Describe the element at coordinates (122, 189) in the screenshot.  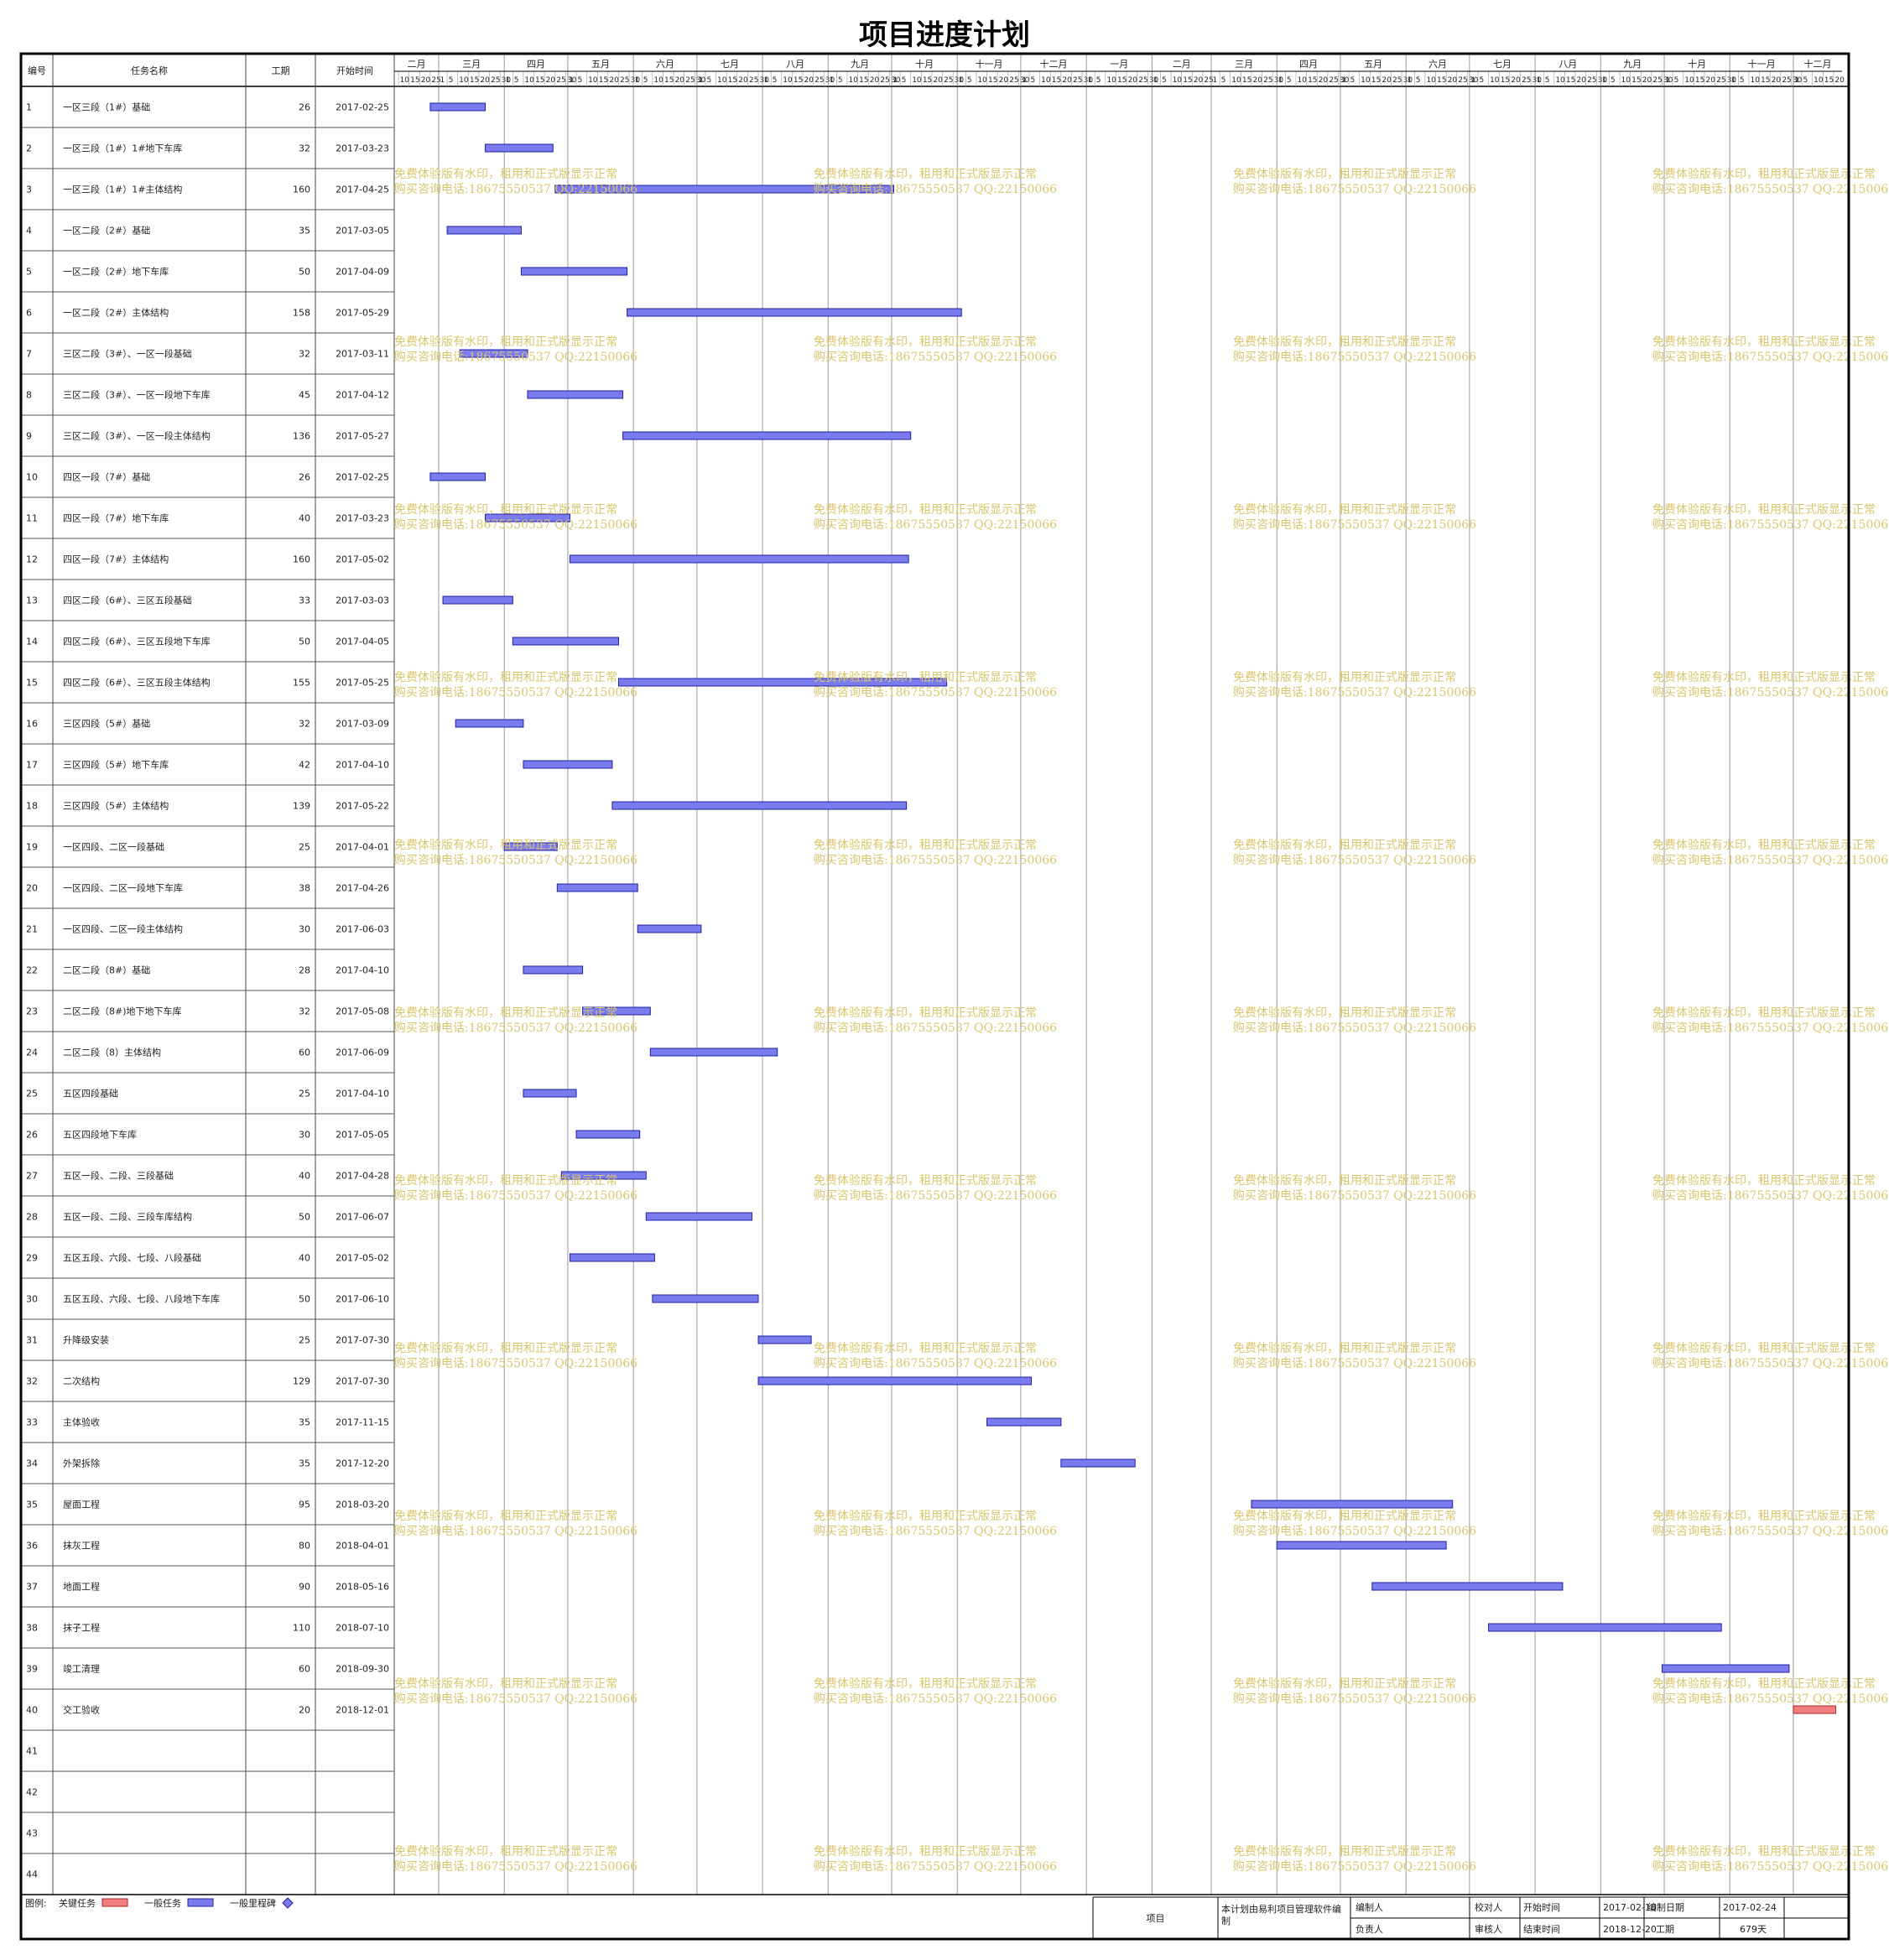
I see `task-name: 一区三段（1#）1#主体结构` at that location.